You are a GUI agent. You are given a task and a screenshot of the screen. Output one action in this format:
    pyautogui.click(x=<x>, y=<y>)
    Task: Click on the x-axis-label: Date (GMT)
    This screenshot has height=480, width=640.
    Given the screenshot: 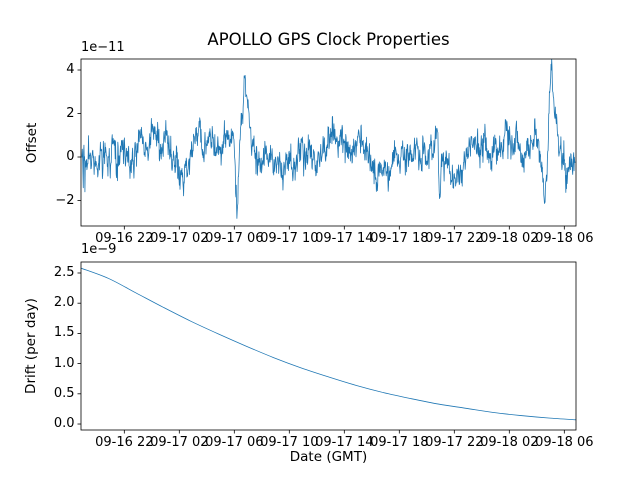 What is the action you would take?
    pyautogui.click(x=328, y=457)
    